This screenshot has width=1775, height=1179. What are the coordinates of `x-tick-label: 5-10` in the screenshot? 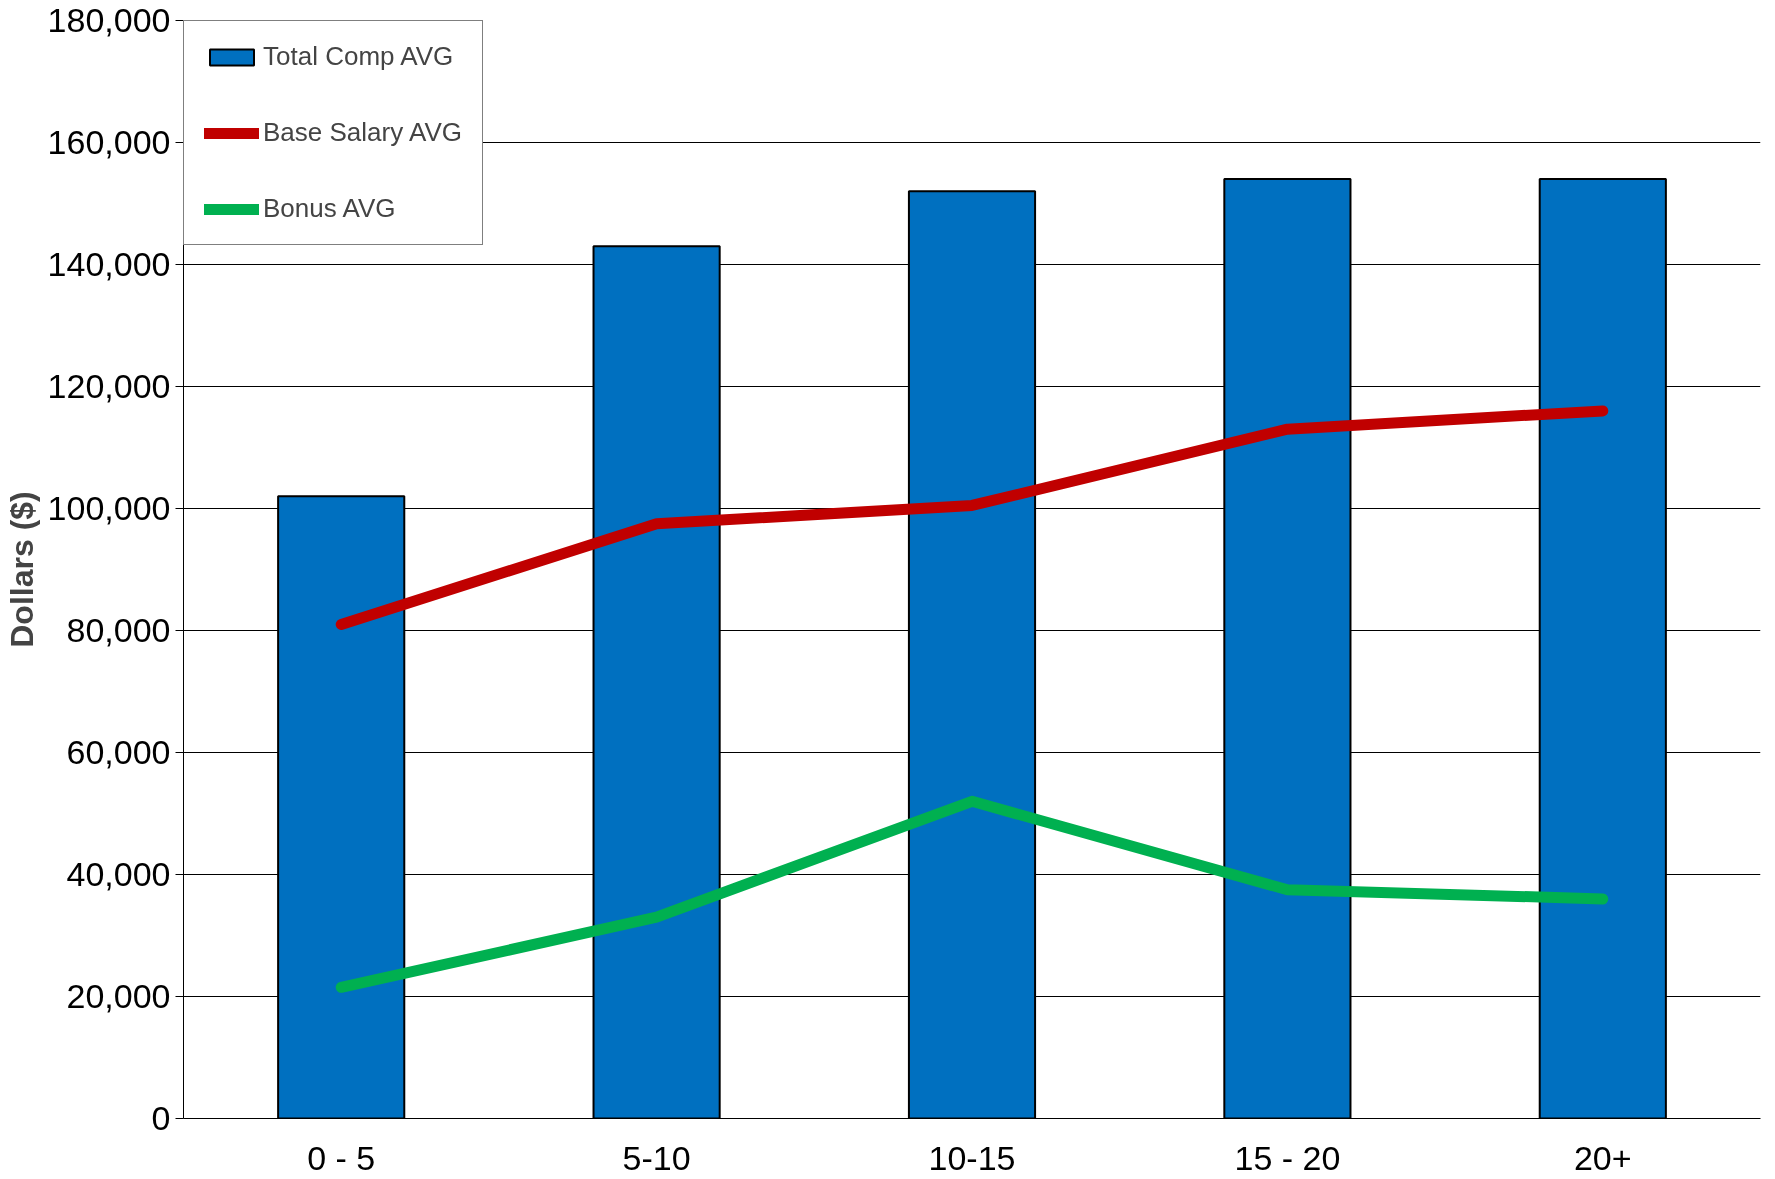 It's located at (656, 1157).